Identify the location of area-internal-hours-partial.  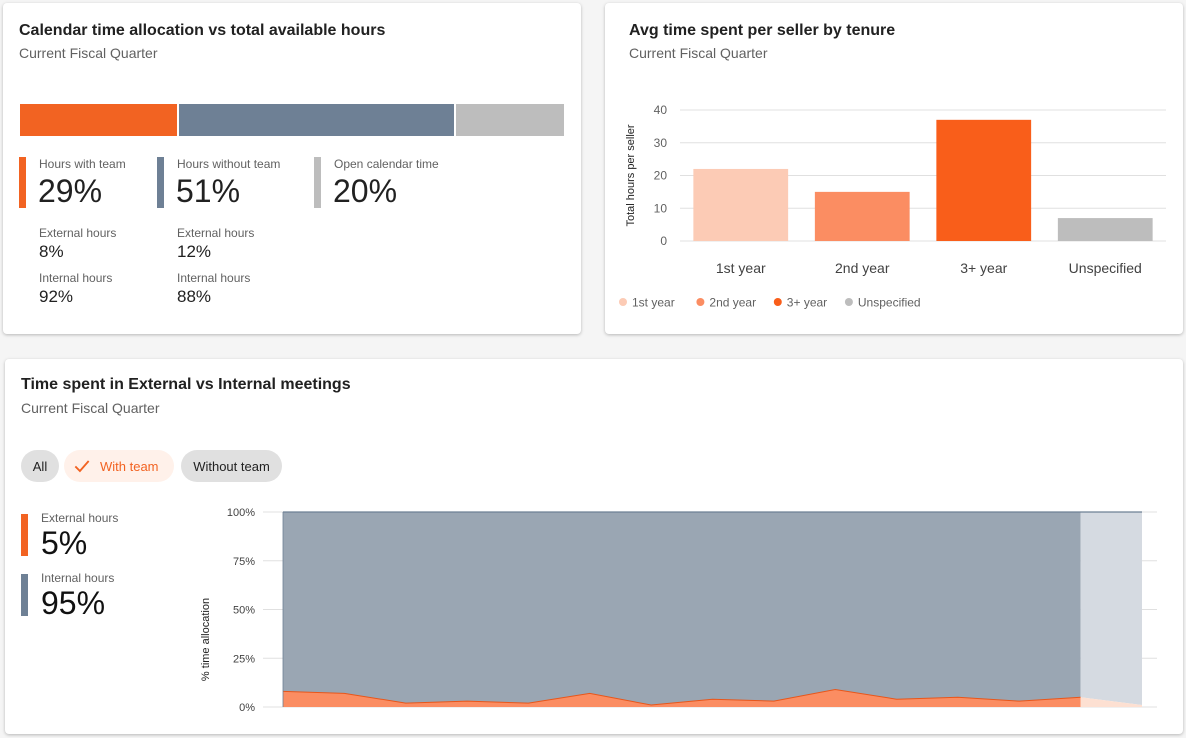
(1111, 609).